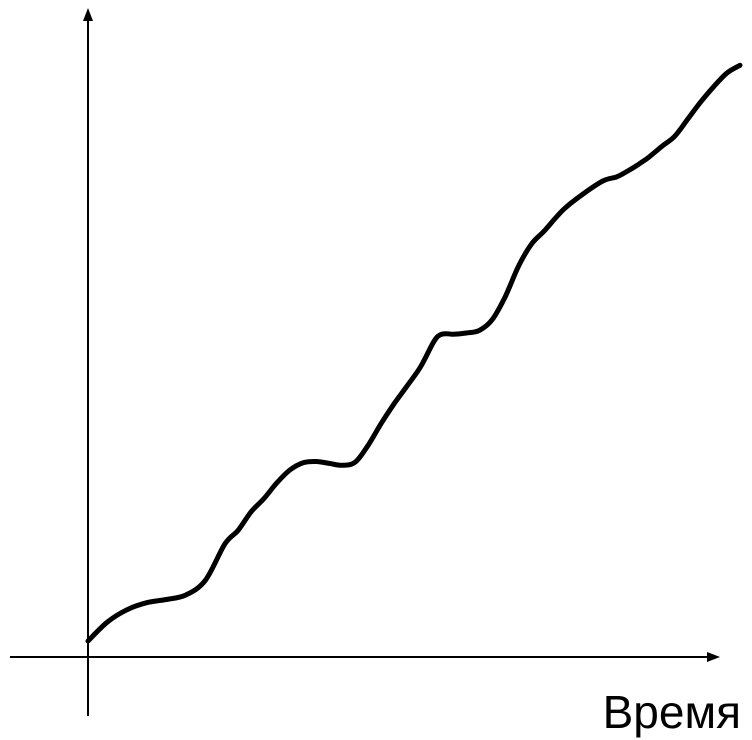 This screenshot has width=752, height=740. Describe the element at coordinates (88, 14) in the screenshot. I see `y-axis-arrow-icon` at that location.